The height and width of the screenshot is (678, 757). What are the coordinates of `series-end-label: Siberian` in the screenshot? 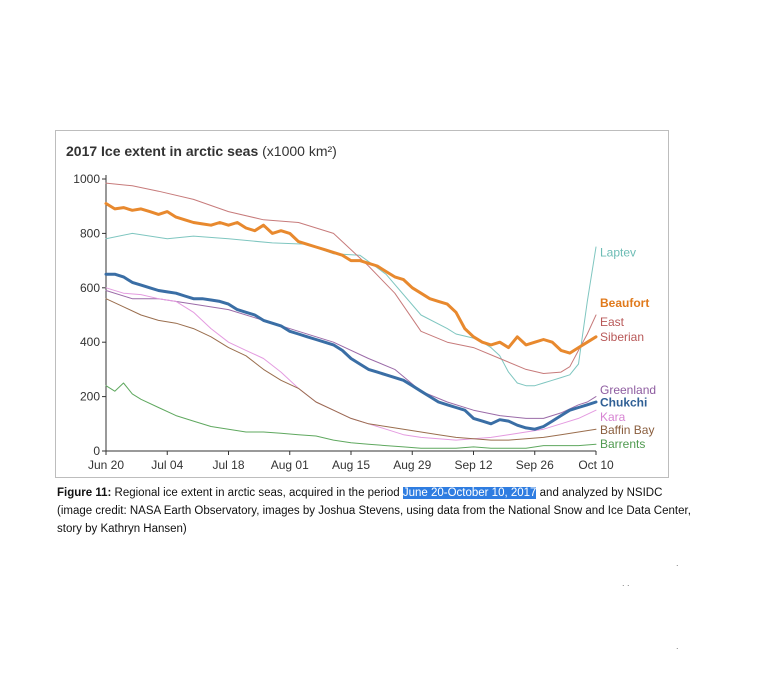 It's located at (622, 337).